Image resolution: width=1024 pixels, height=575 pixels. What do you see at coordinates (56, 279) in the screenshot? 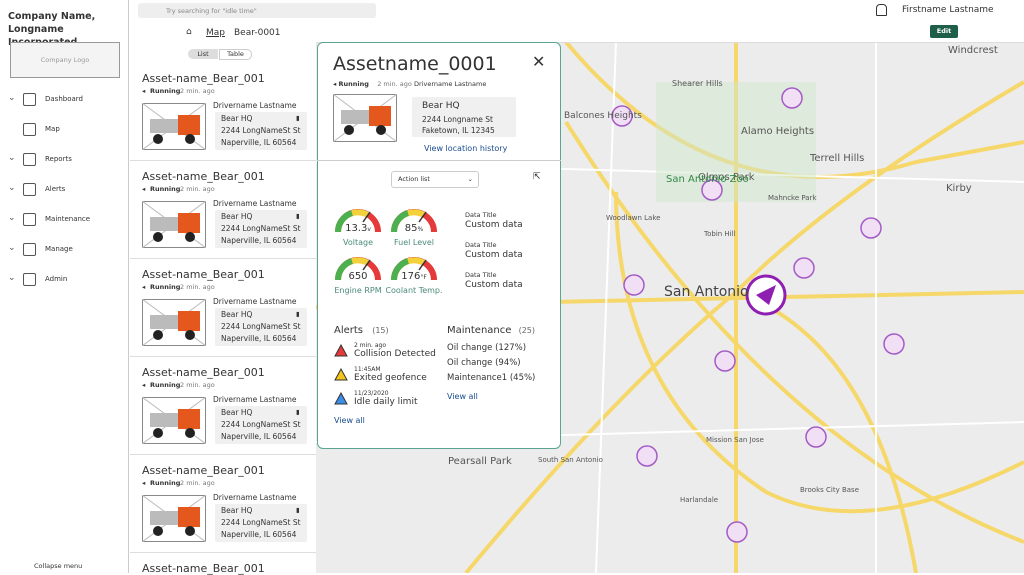
I see `nav-item: Admin` at bounding box center [56, 279].